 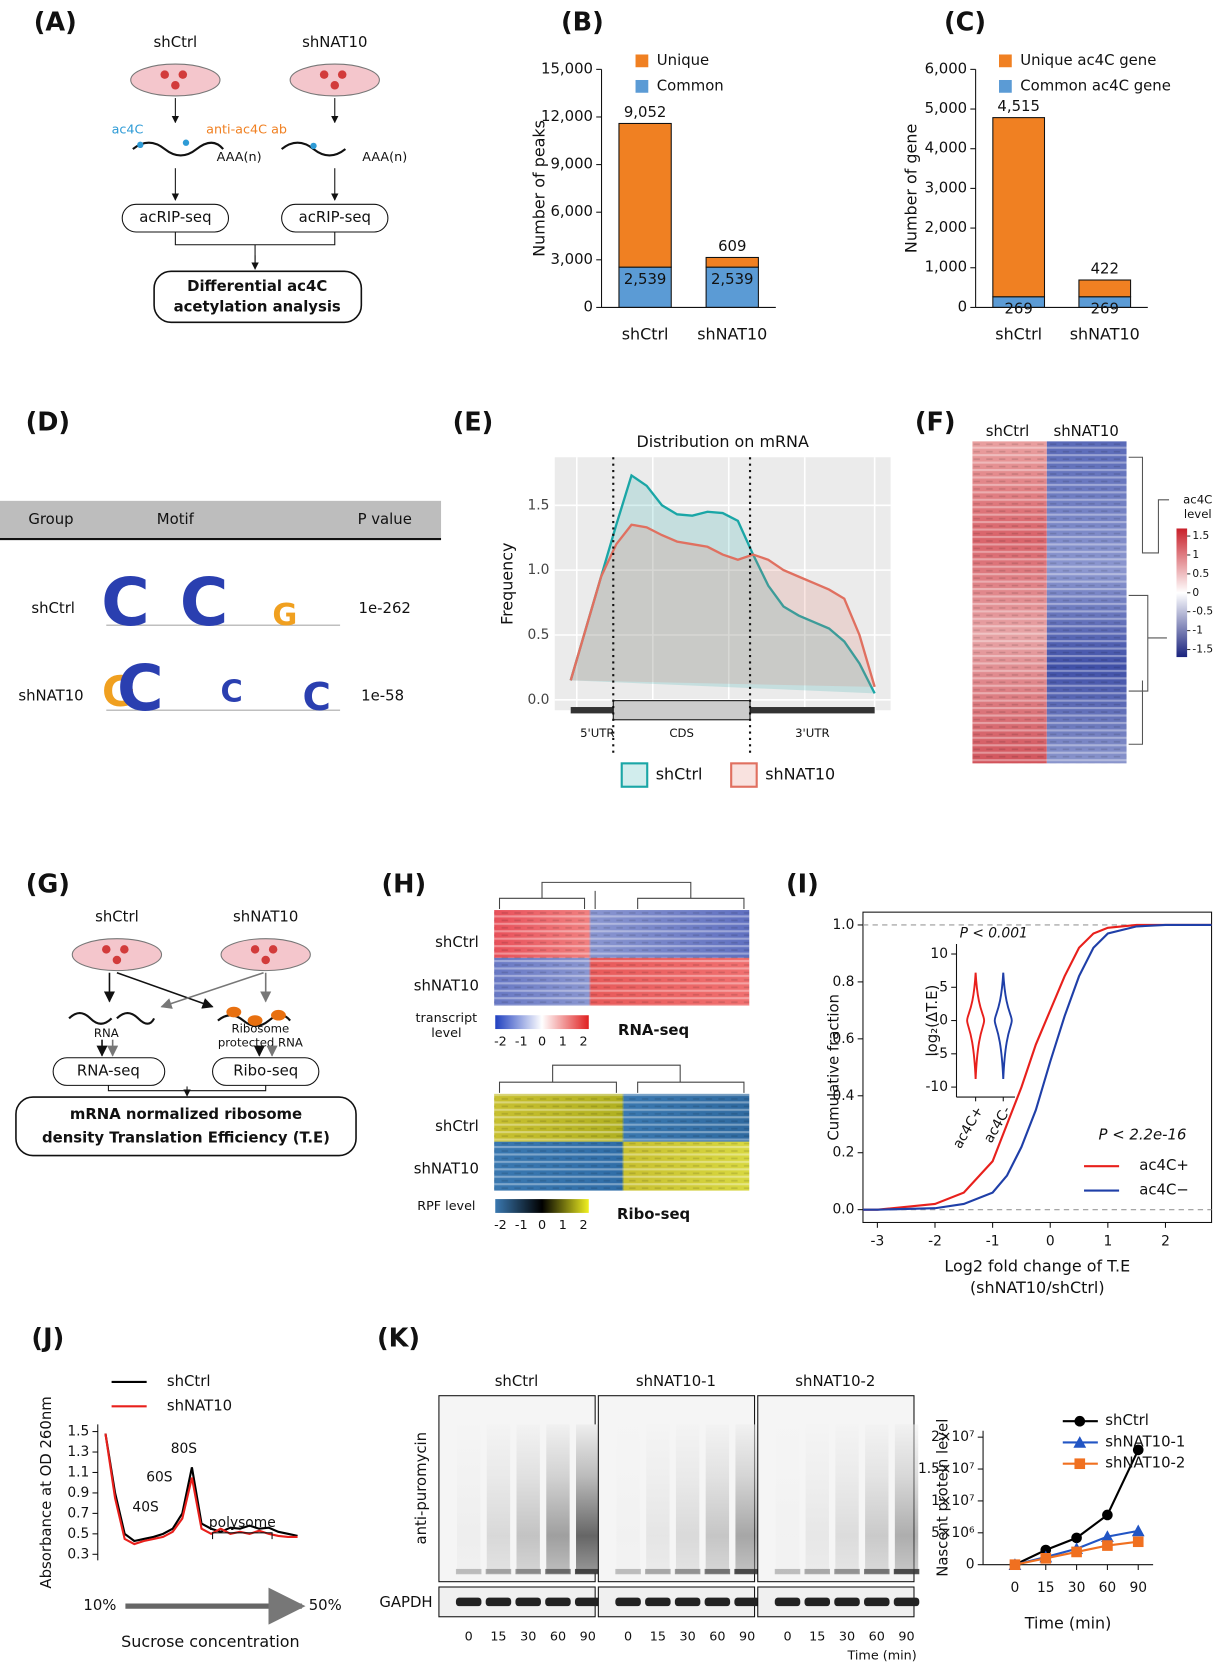 What do you see at coordinates (970, 1565) in the screenshot?
I see `y-tick-label: 0` at bounding box center [970, 1565].